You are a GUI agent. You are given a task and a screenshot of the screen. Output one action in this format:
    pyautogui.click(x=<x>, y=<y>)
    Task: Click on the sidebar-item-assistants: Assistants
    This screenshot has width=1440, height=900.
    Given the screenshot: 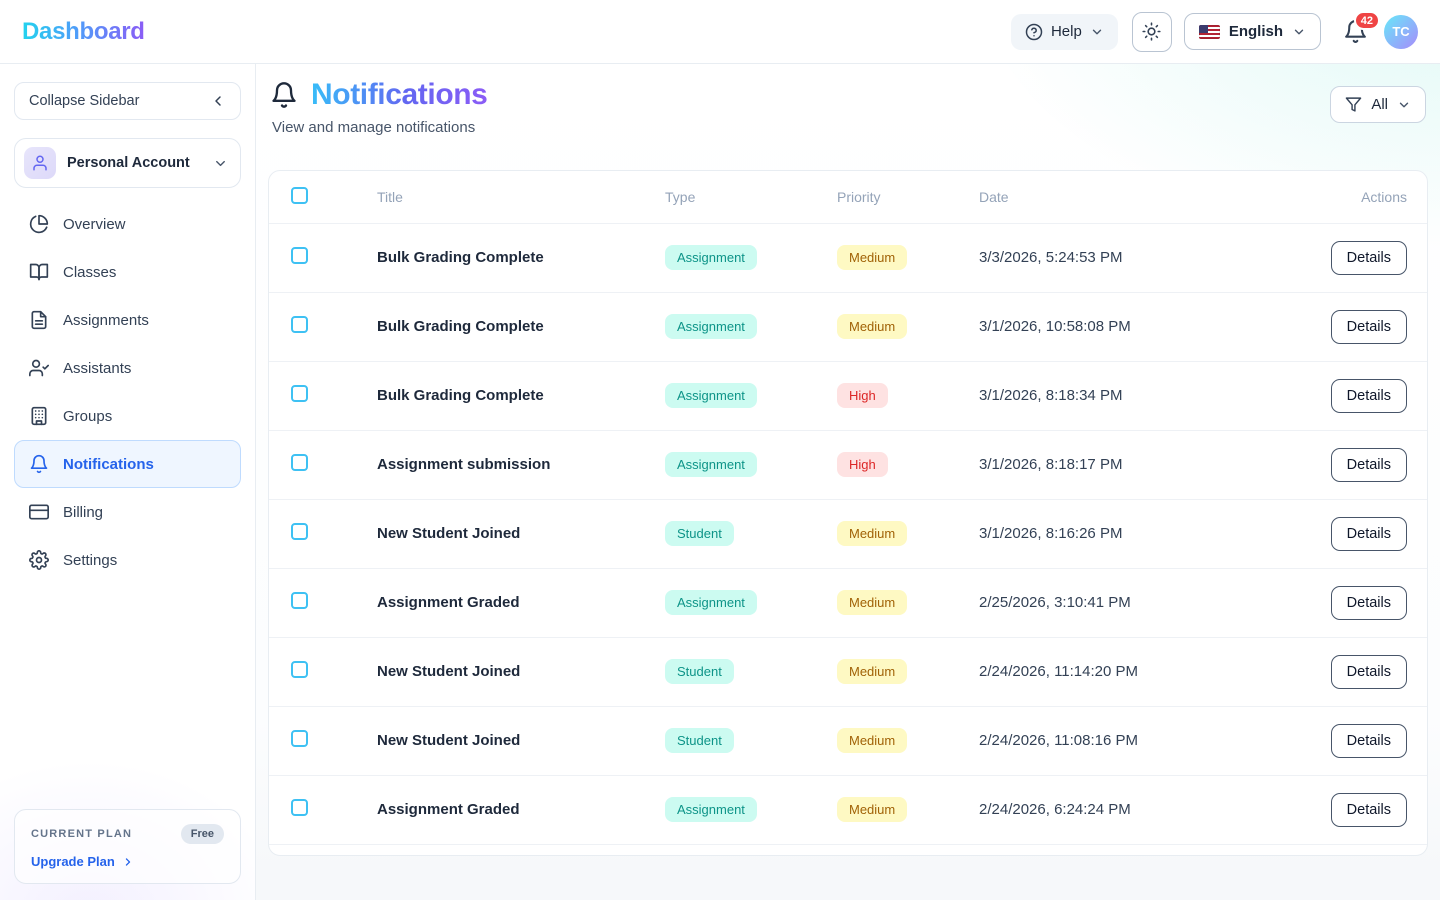 What is the action you would take?
    pyautogui.click(x=127, y=368)
    